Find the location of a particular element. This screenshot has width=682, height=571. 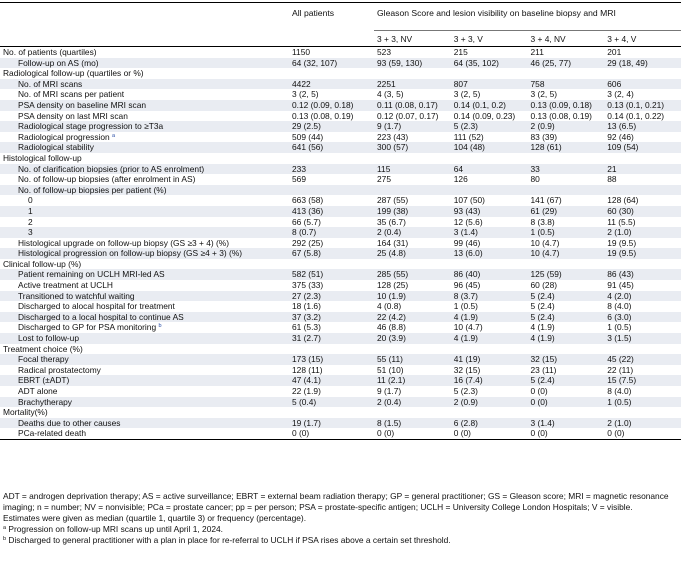

cell-group-3: 211 is located at coordinates (537, 52).